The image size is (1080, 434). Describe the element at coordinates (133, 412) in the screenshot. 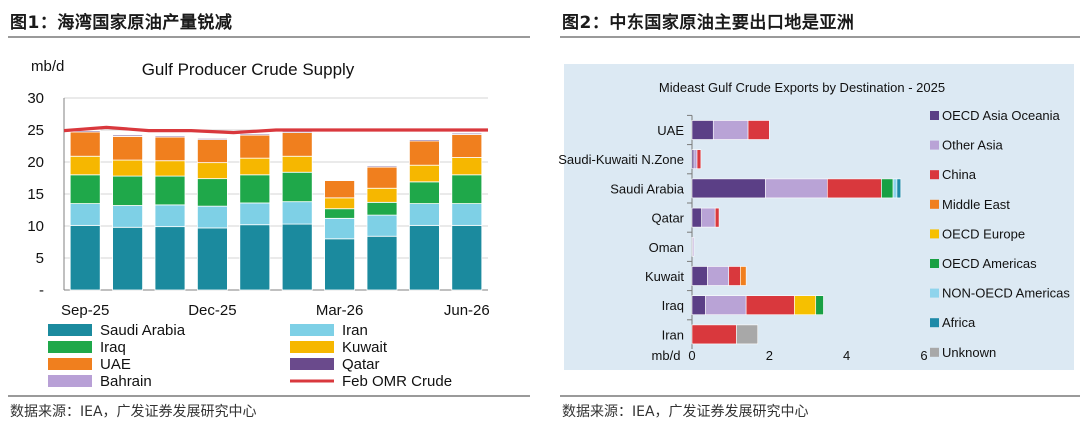

I see `left-source-note: 数据来源：IEA，广发证券发展研究中心` at that location.